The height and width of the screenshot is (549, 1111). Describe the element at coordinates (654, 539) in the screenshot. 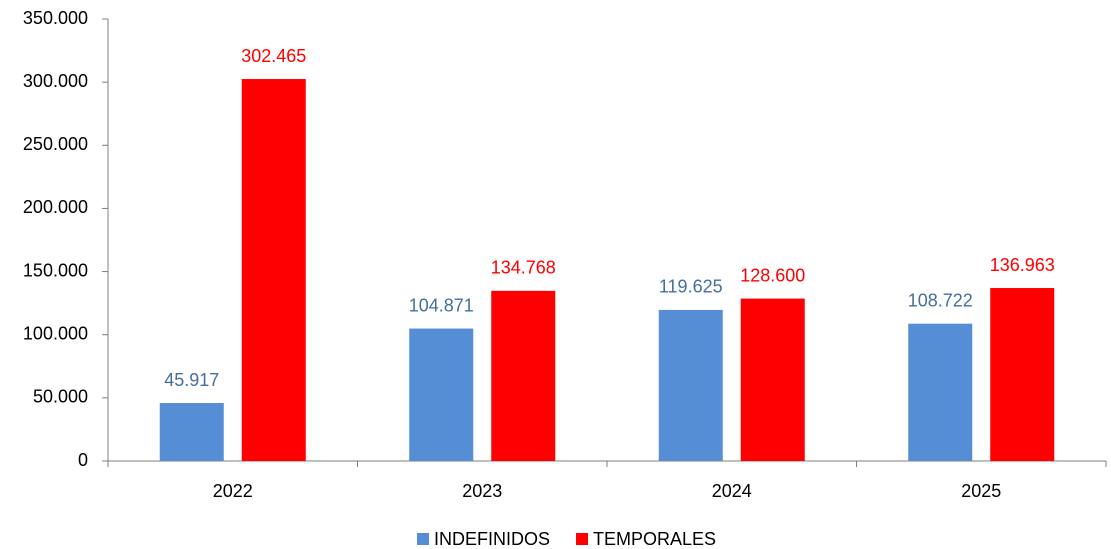

I see `legend-label: TEMPORALES` at that location.